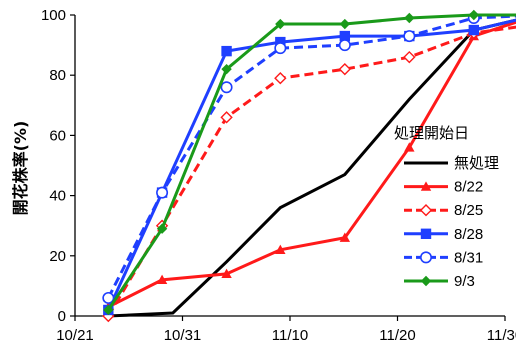  Describe the element at coordinates (443, 234) in the screenshot. I see `legend-item: 8/28` at that location.